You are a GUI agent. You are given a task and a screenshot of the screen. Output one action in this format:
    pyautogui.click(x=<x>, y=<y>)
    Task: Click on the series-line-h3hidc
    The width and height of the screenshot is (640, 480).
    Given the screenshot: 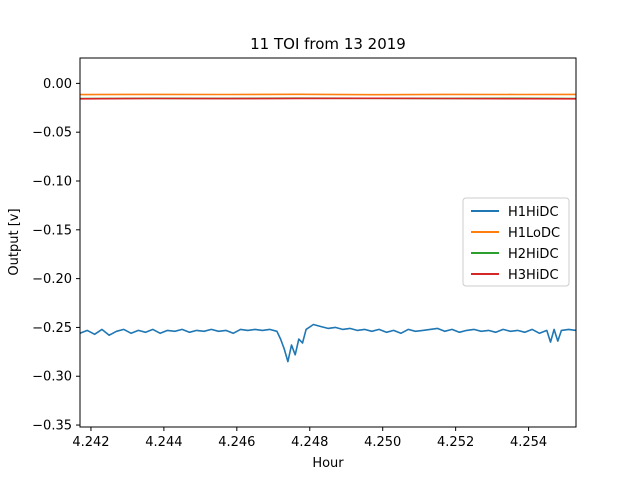 What is the action you would take?
    pyautogui.click(x=328, y=98)
    